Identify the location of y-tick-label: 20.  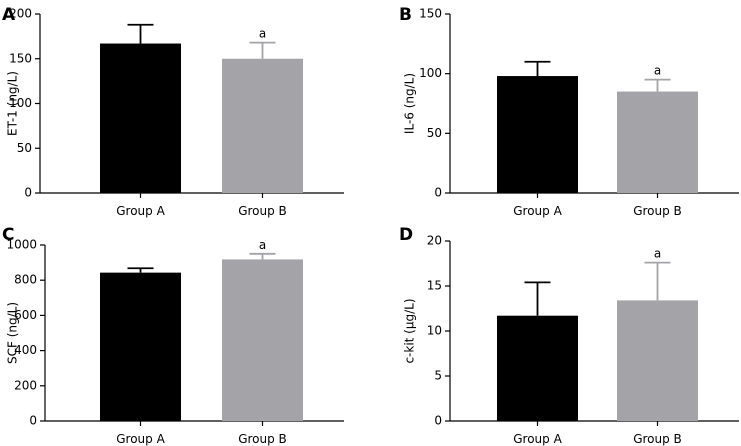
(434, 241).